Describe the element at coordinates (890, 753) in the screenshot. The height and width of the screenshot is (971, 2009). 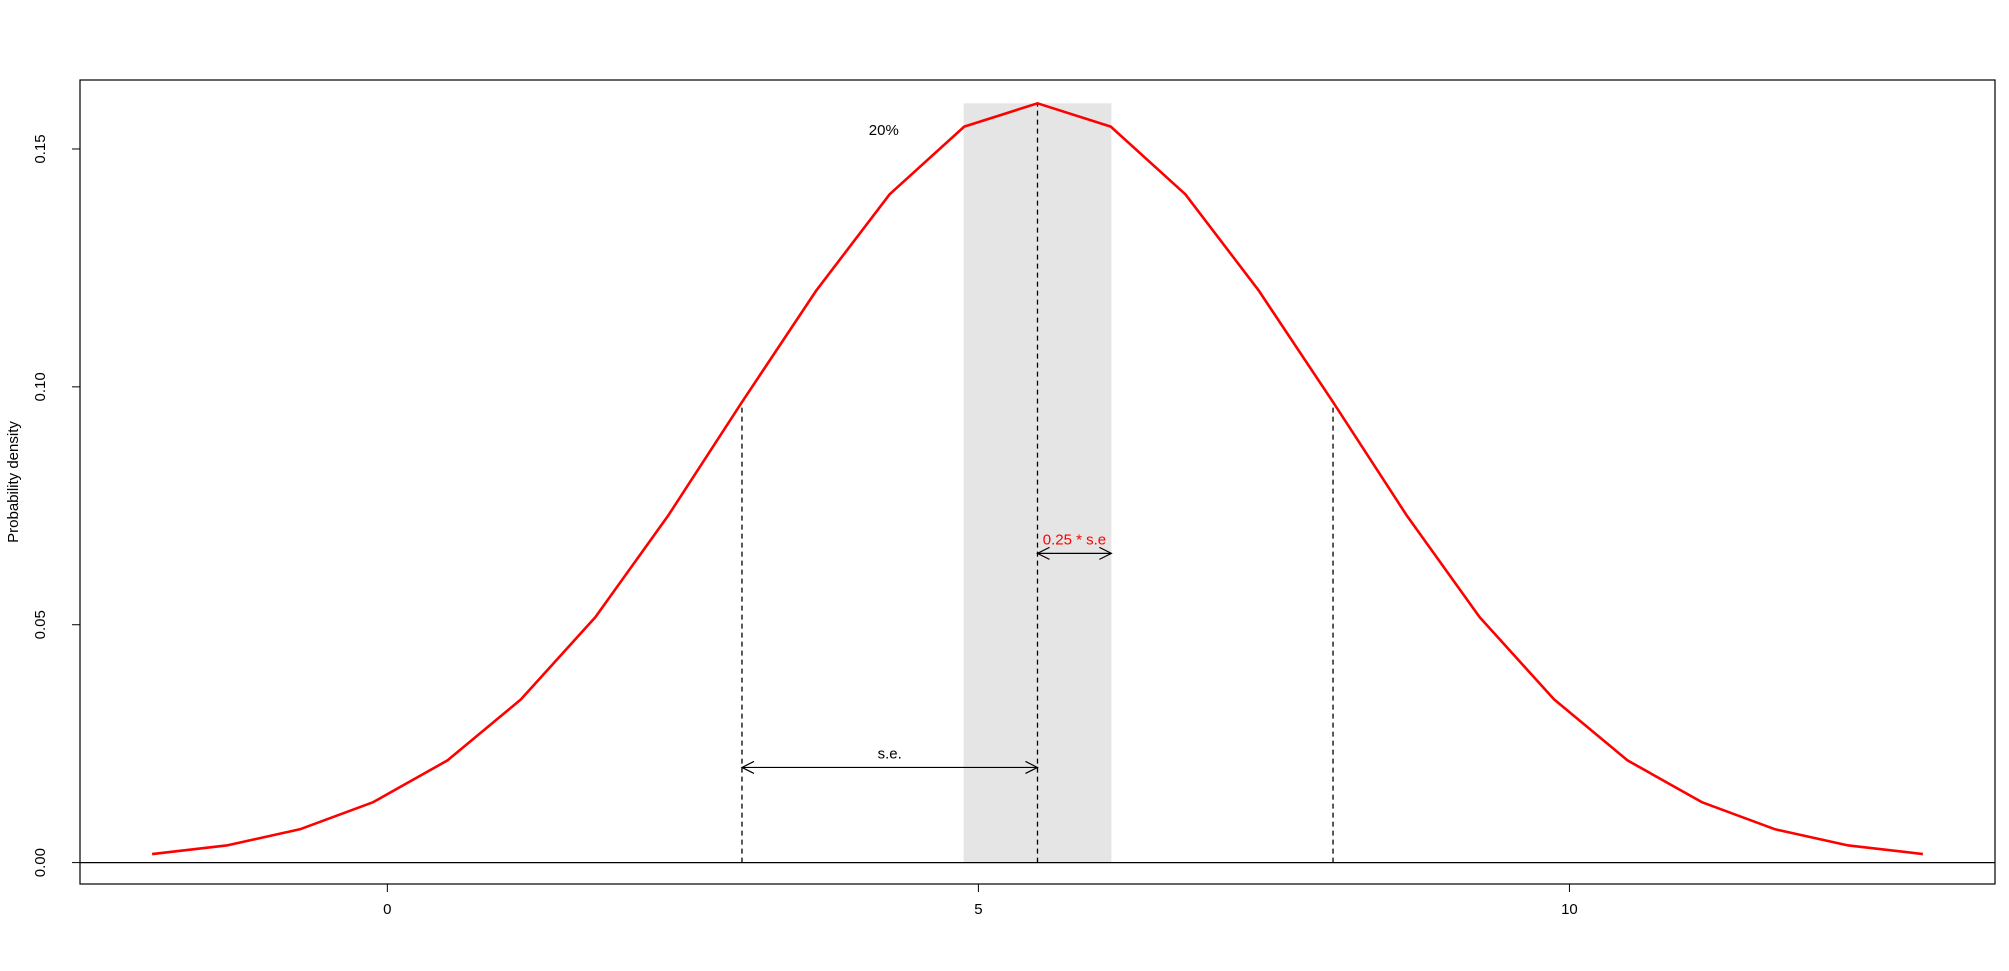
I see `se-arrow-label: s.e.` at that location.